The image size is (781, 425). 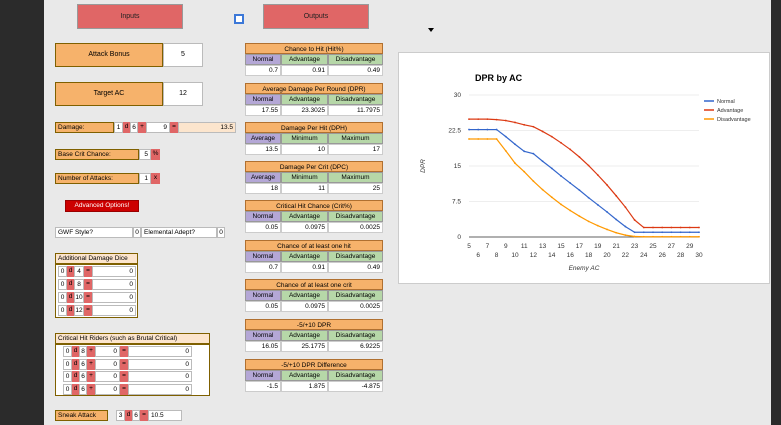 What do you see at coordinates (221, 232) in the screenshot?
I see `elemental-input: 0` at bounding box center [221, 232].